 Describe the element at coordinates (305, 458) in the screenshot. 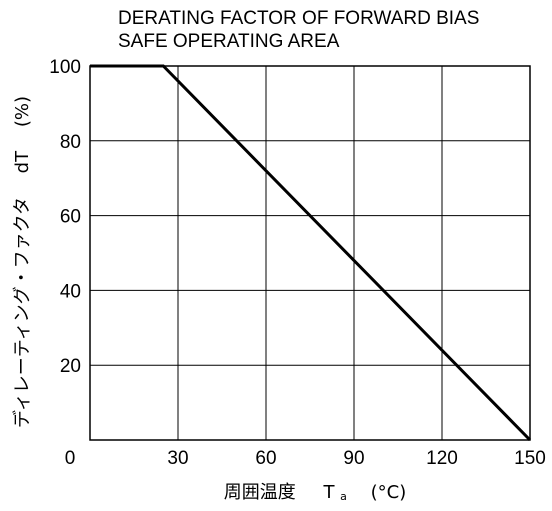

I see `x-tick-labels: 0 30 60 90 120 150` at that location.